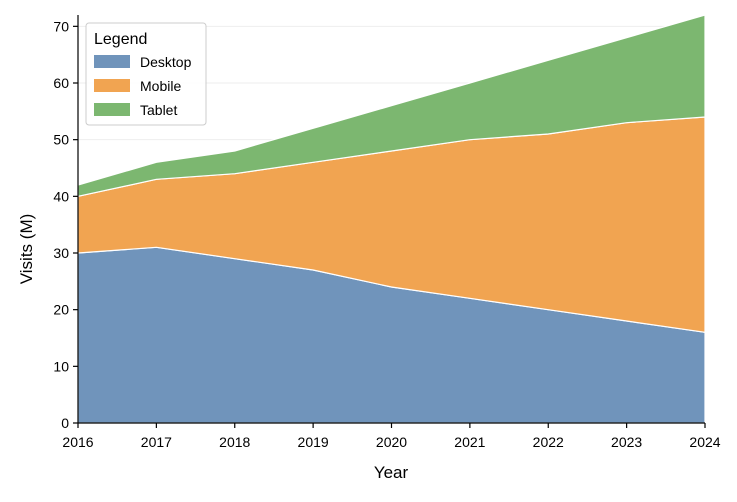 The height and width of the screenshot is (502, 737). What do you see at coordinates (112, 85) in the screenshot?
I see `legend-swatch-mobile` at bounding box center [112, 85].